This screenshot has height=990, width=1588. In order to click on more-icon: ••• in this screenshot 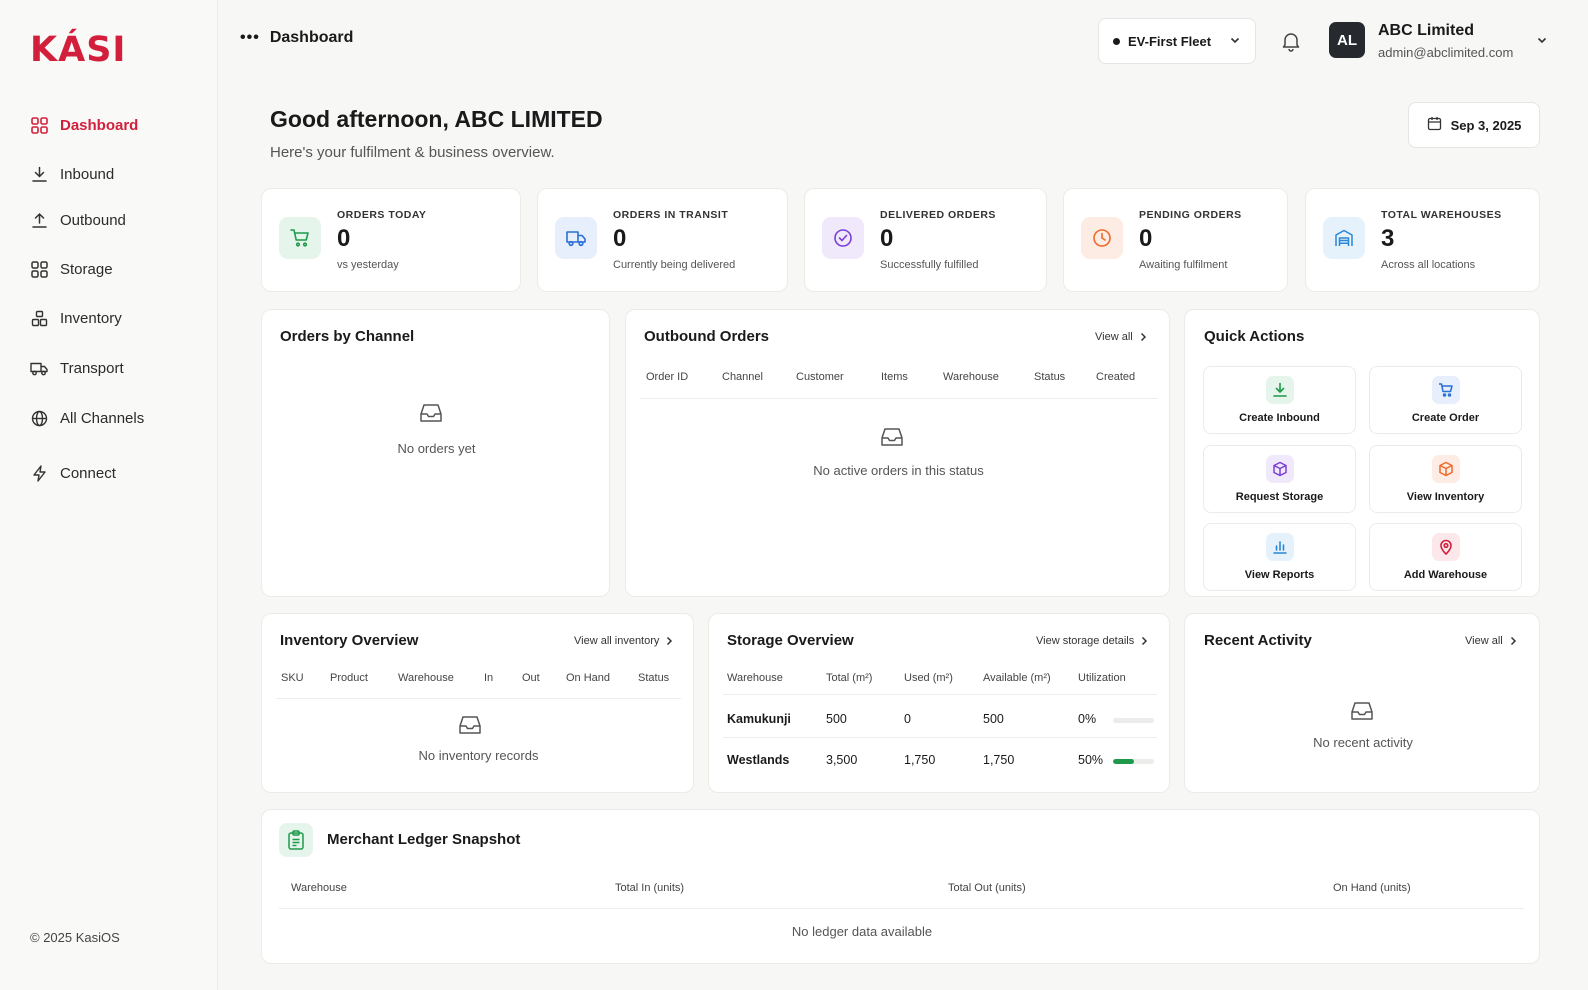, I will do `click(250, 37)`.